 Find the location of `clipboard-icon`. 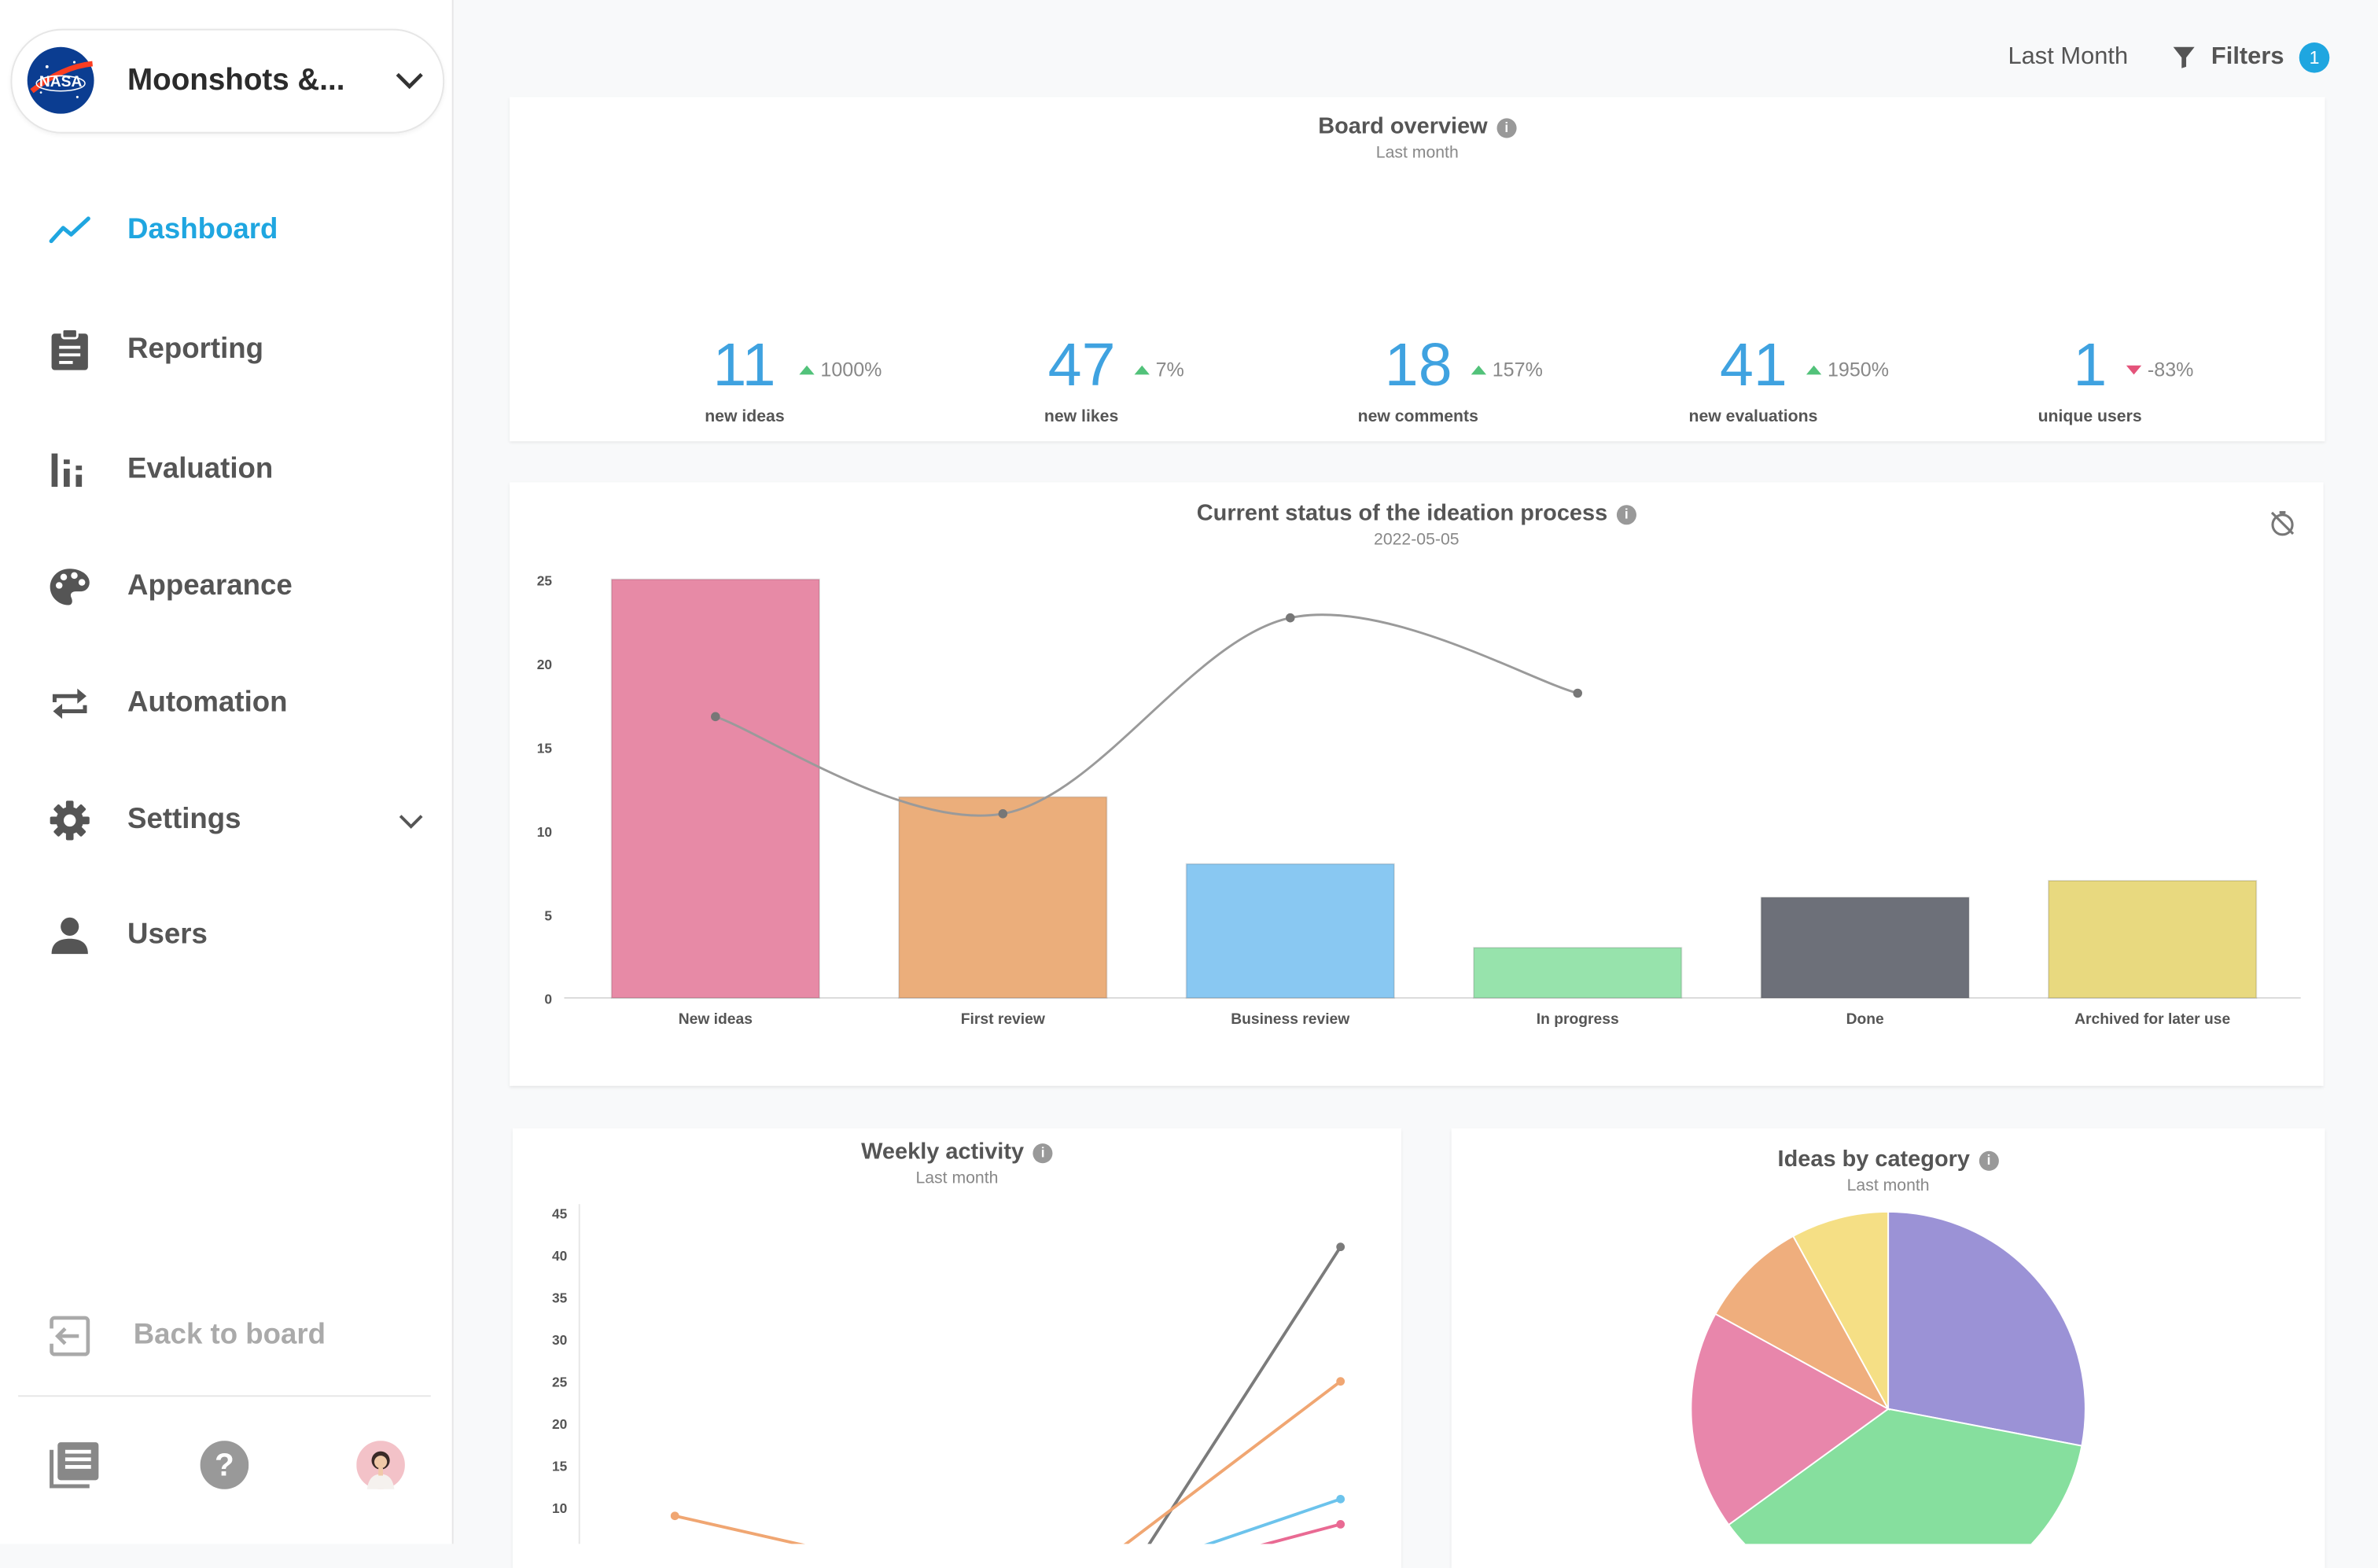

clipboard-icon is located at coordinates (70, 350).